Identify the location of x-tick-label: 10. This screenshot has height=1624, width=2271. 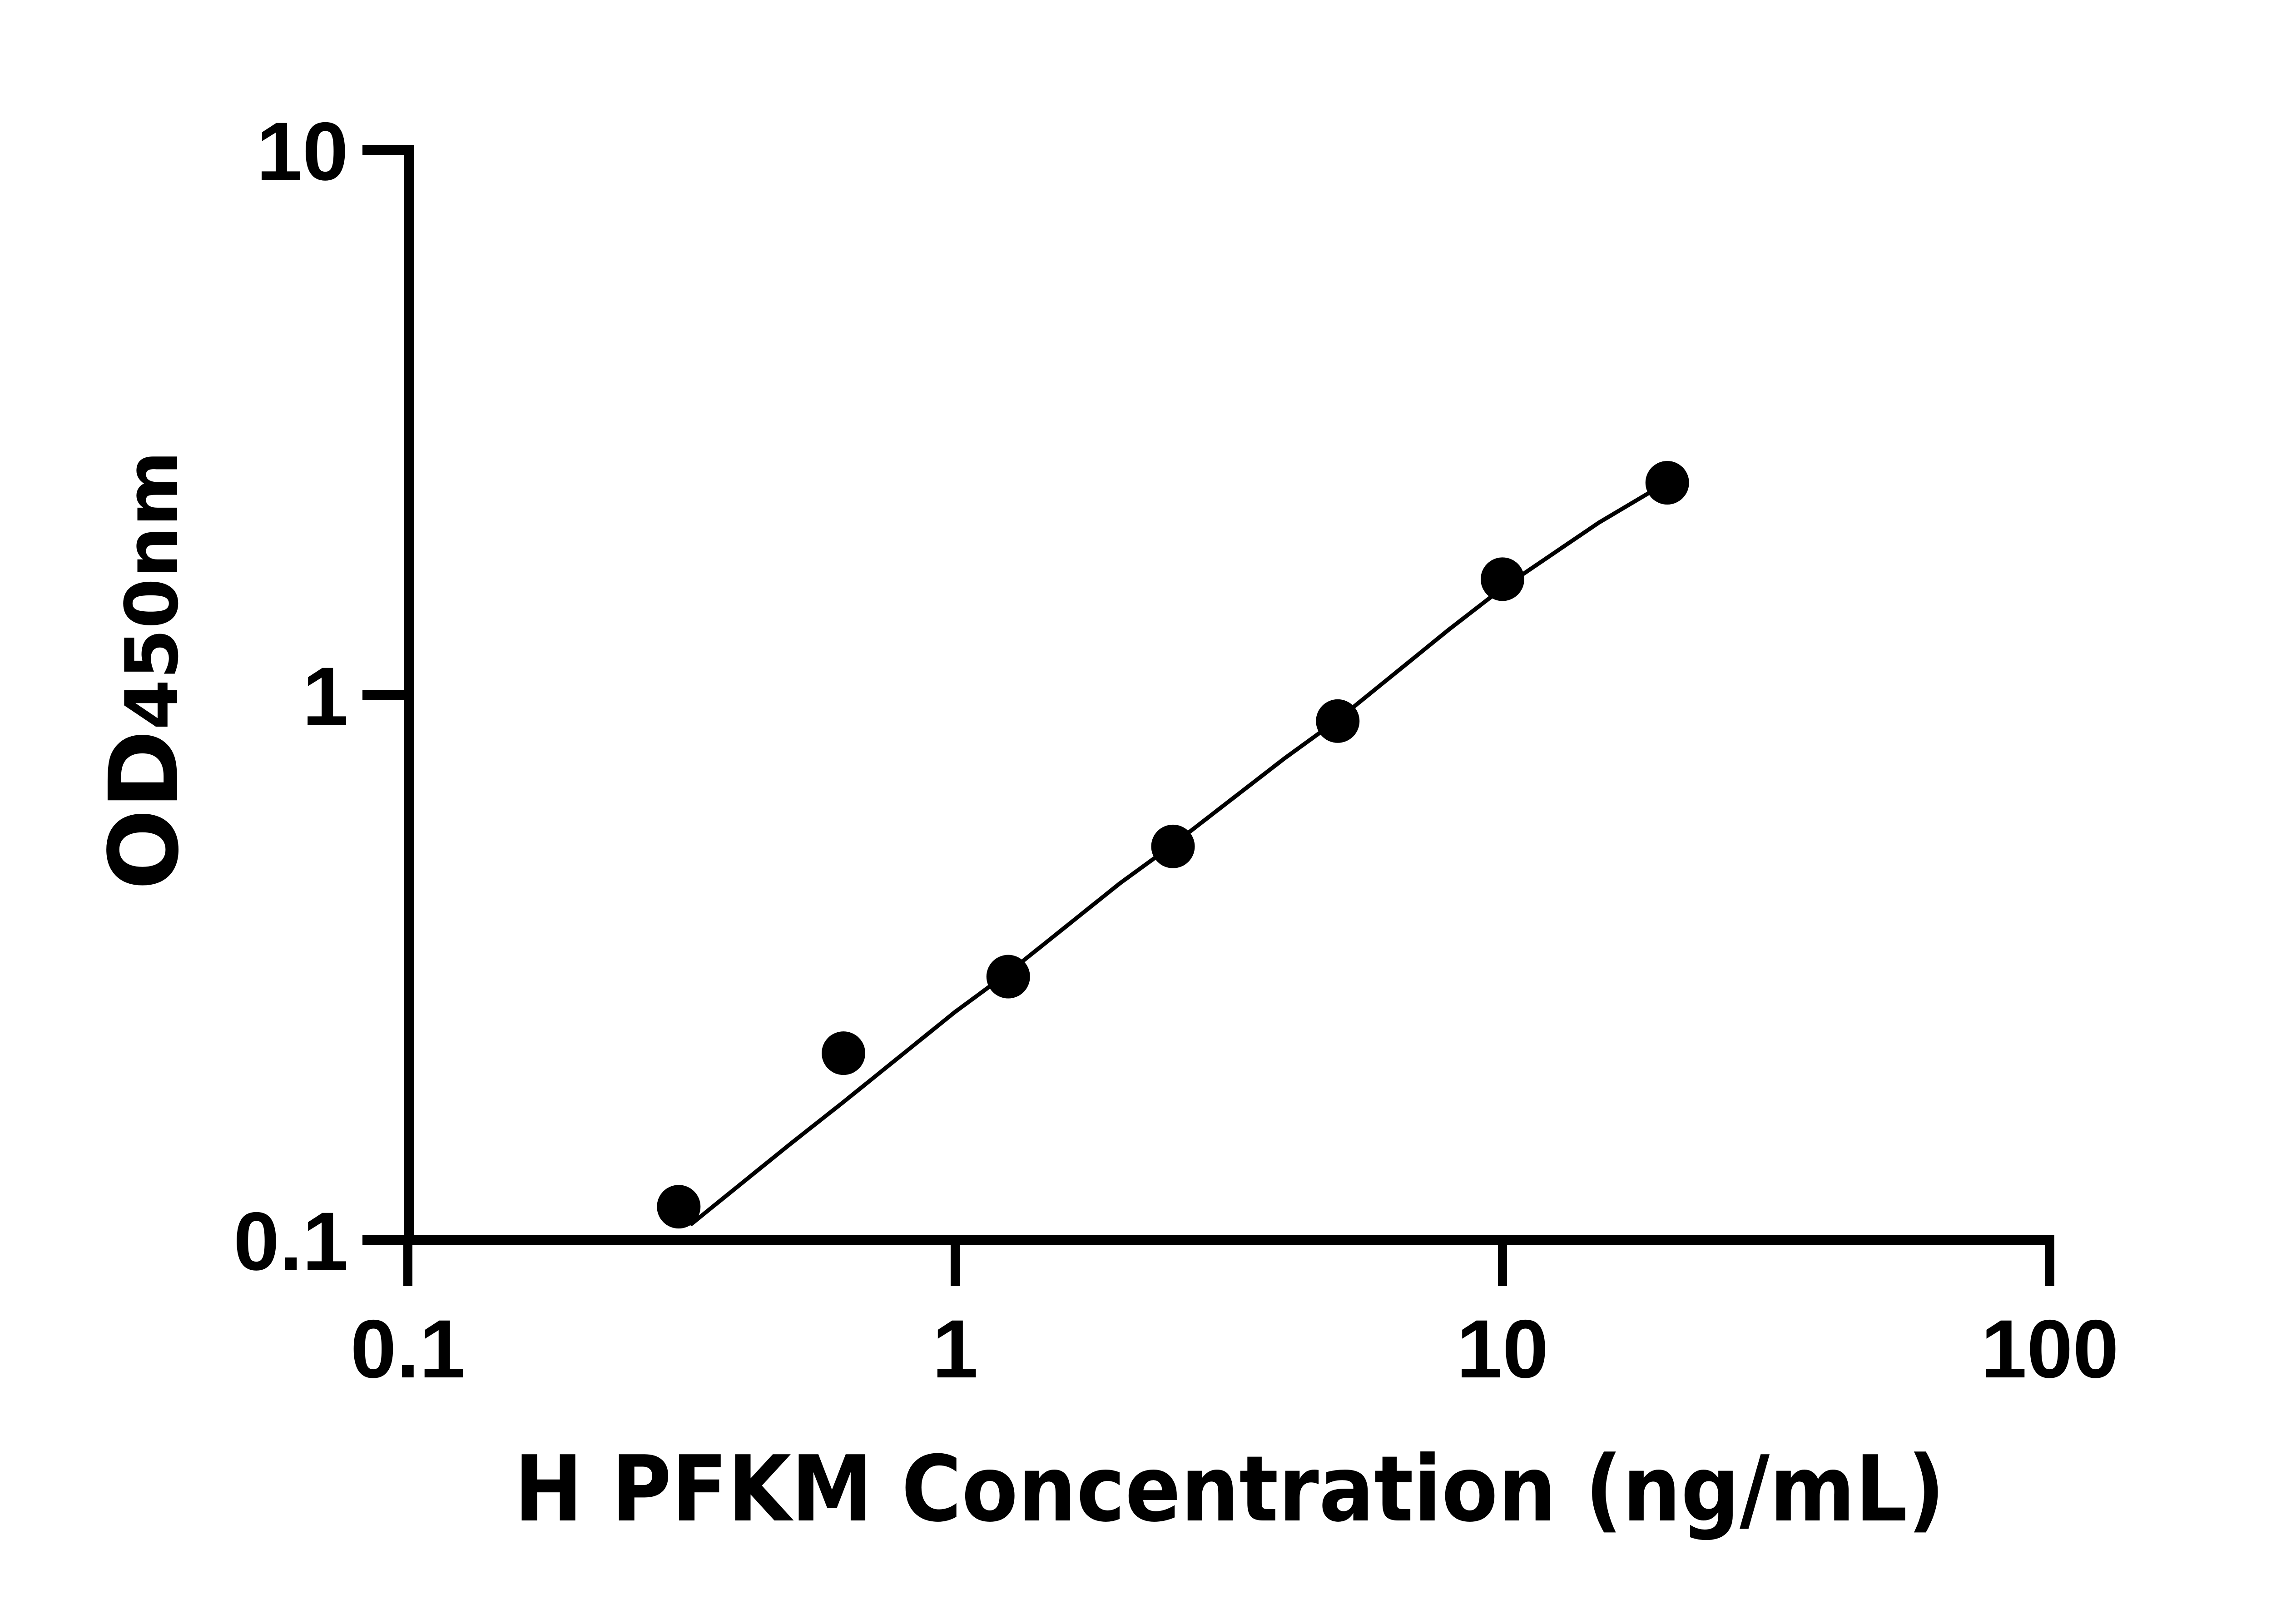
(1502, 1348).